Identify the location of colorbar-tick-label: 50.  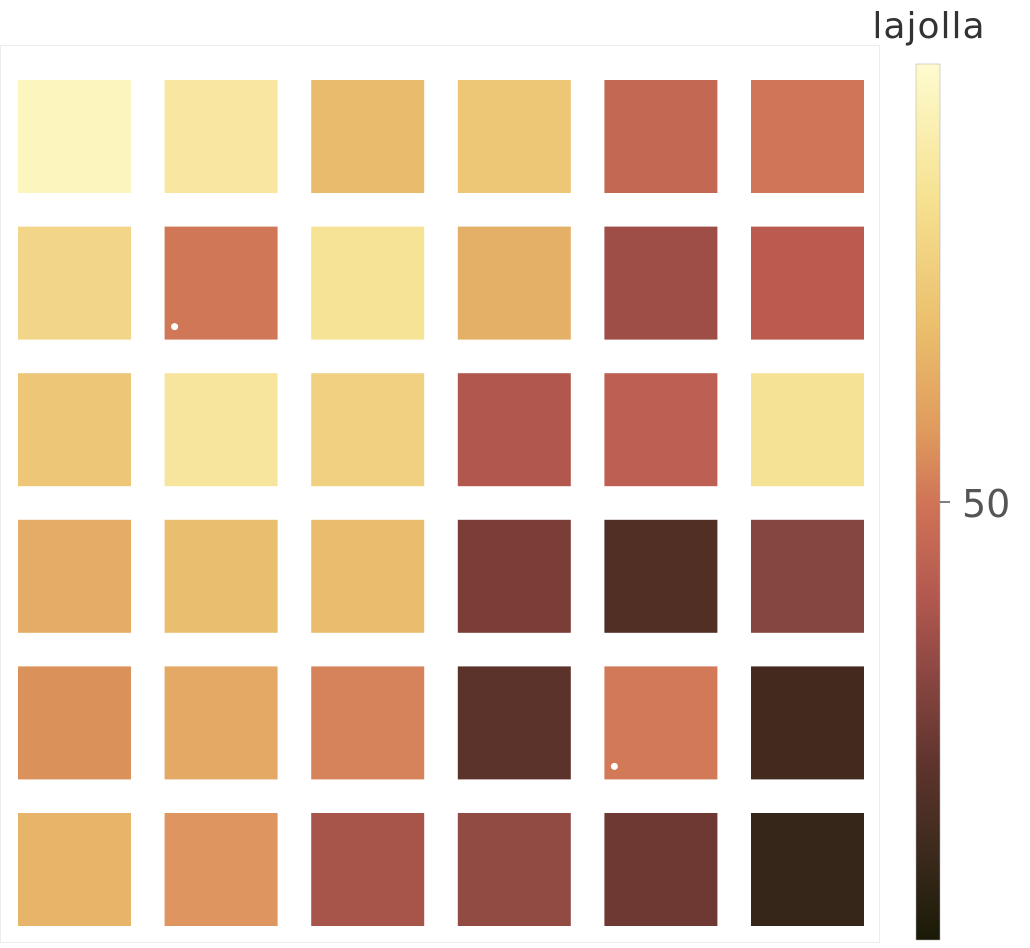
(986, 504).